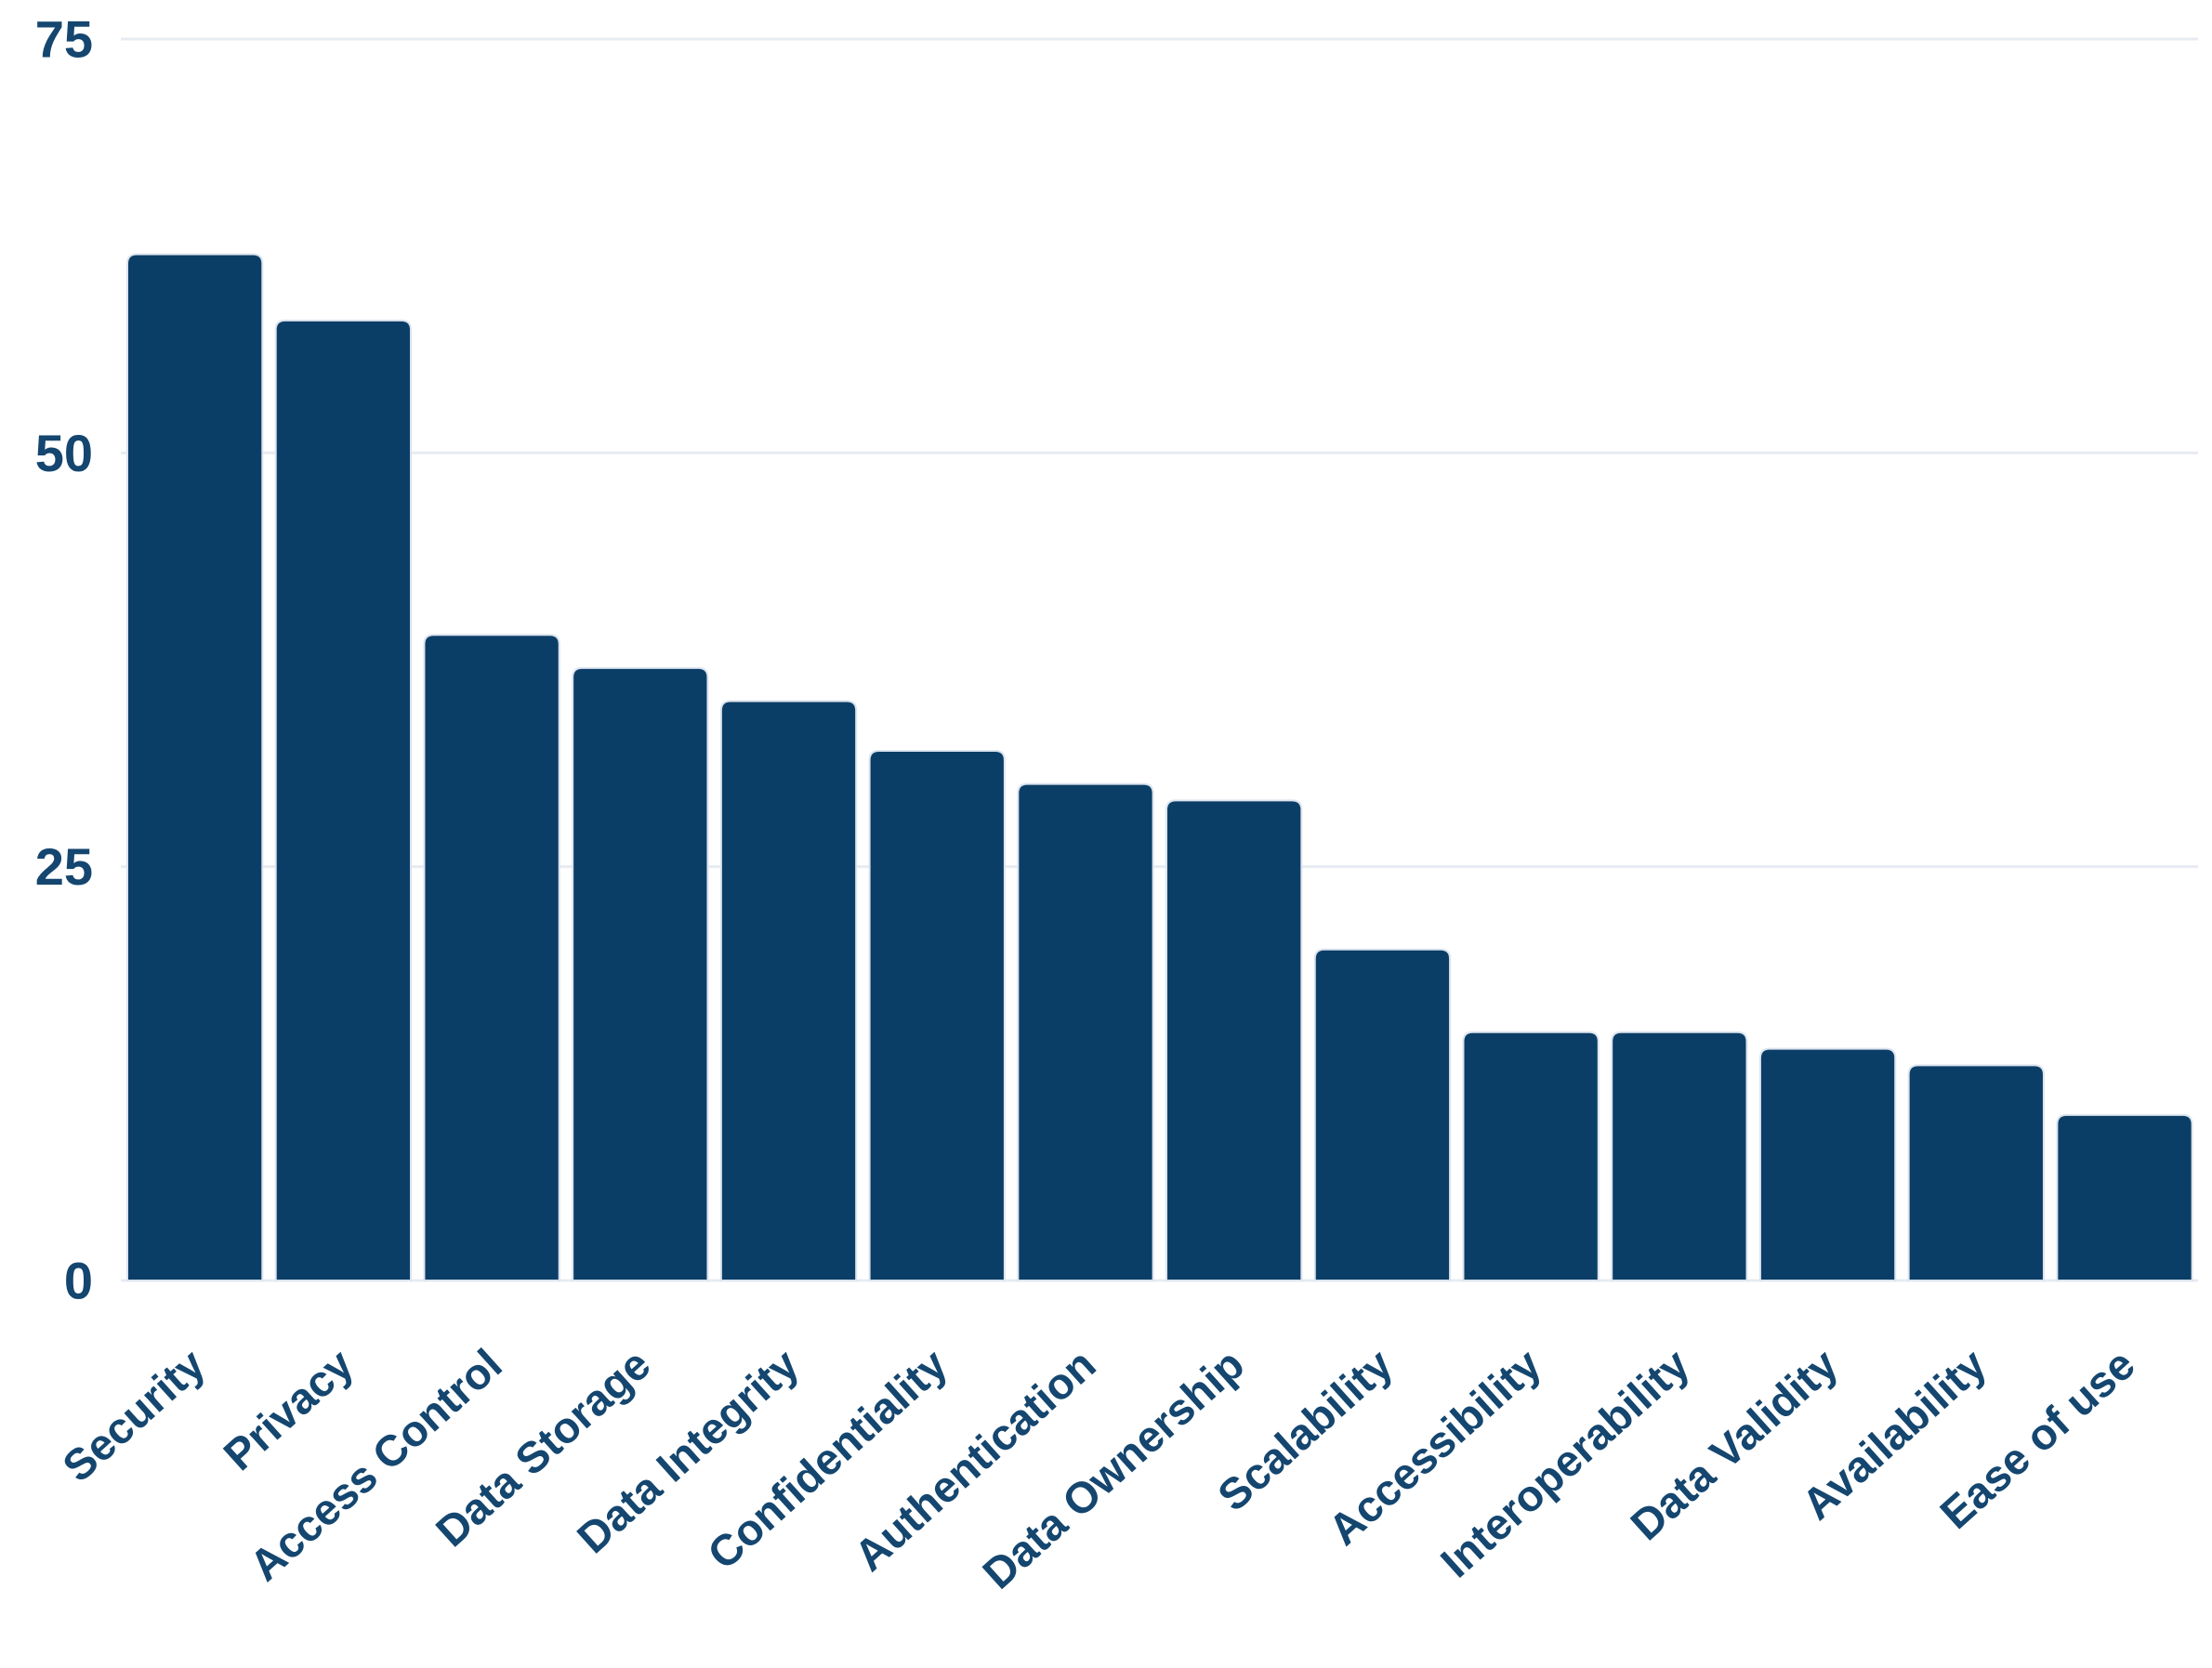 The height and width of the screenshot is (1668, 2212). I want to click on y-tick-label: 75, so click(64, 39).